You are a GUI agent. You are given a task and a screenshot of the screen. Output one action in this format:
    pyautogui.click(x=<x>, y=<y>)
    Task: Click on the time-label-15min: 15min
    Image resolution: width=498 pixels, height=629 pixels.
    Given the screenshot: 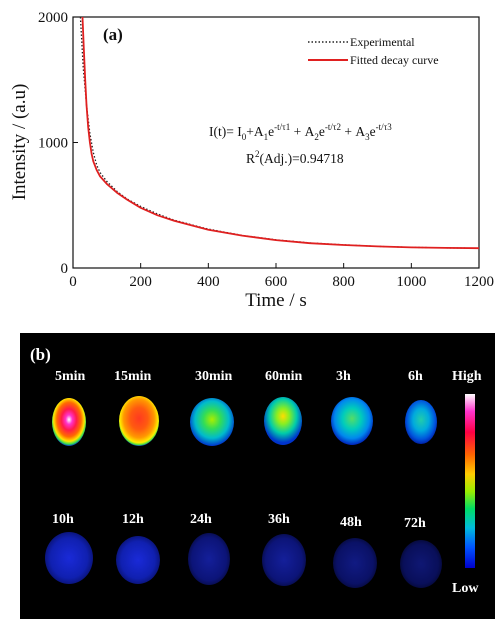 What is the action you would take?
    pyautogui.click(x=133, y=376)
    